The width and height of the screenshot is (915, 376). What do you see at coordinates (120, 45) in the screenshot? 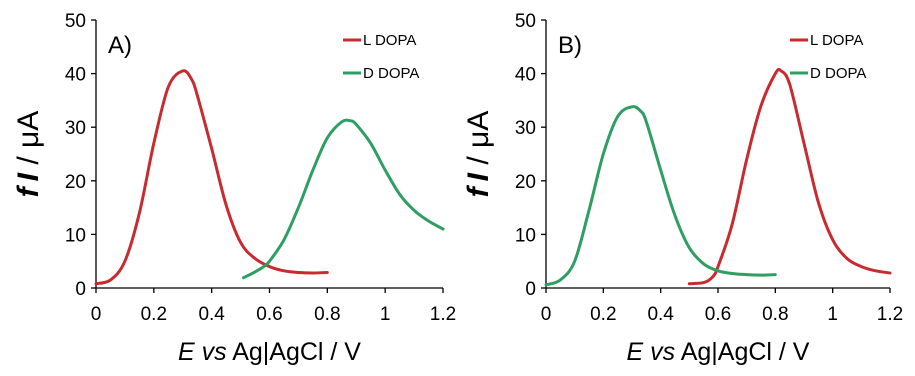
I see `panel-label: A)` at bounding box center [120, 45].